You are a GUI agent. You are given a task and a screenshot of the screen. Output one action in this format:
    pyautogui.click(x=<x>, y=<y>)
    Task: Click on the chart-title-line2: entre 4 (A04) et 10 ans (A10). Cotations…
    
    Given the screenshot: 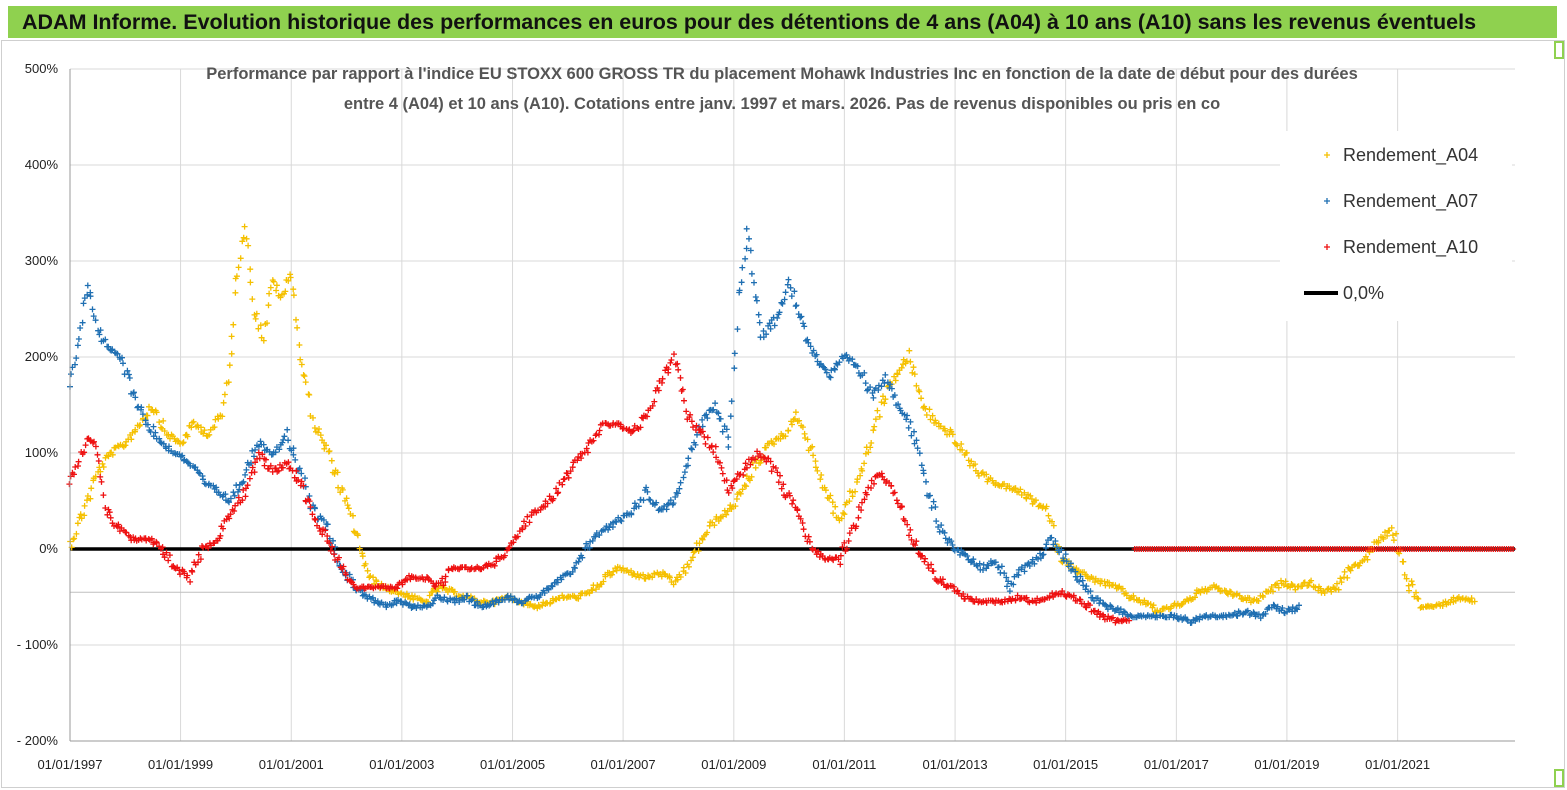 What is the action you would take?
    pyautogui.click(x=782, y=104)
    